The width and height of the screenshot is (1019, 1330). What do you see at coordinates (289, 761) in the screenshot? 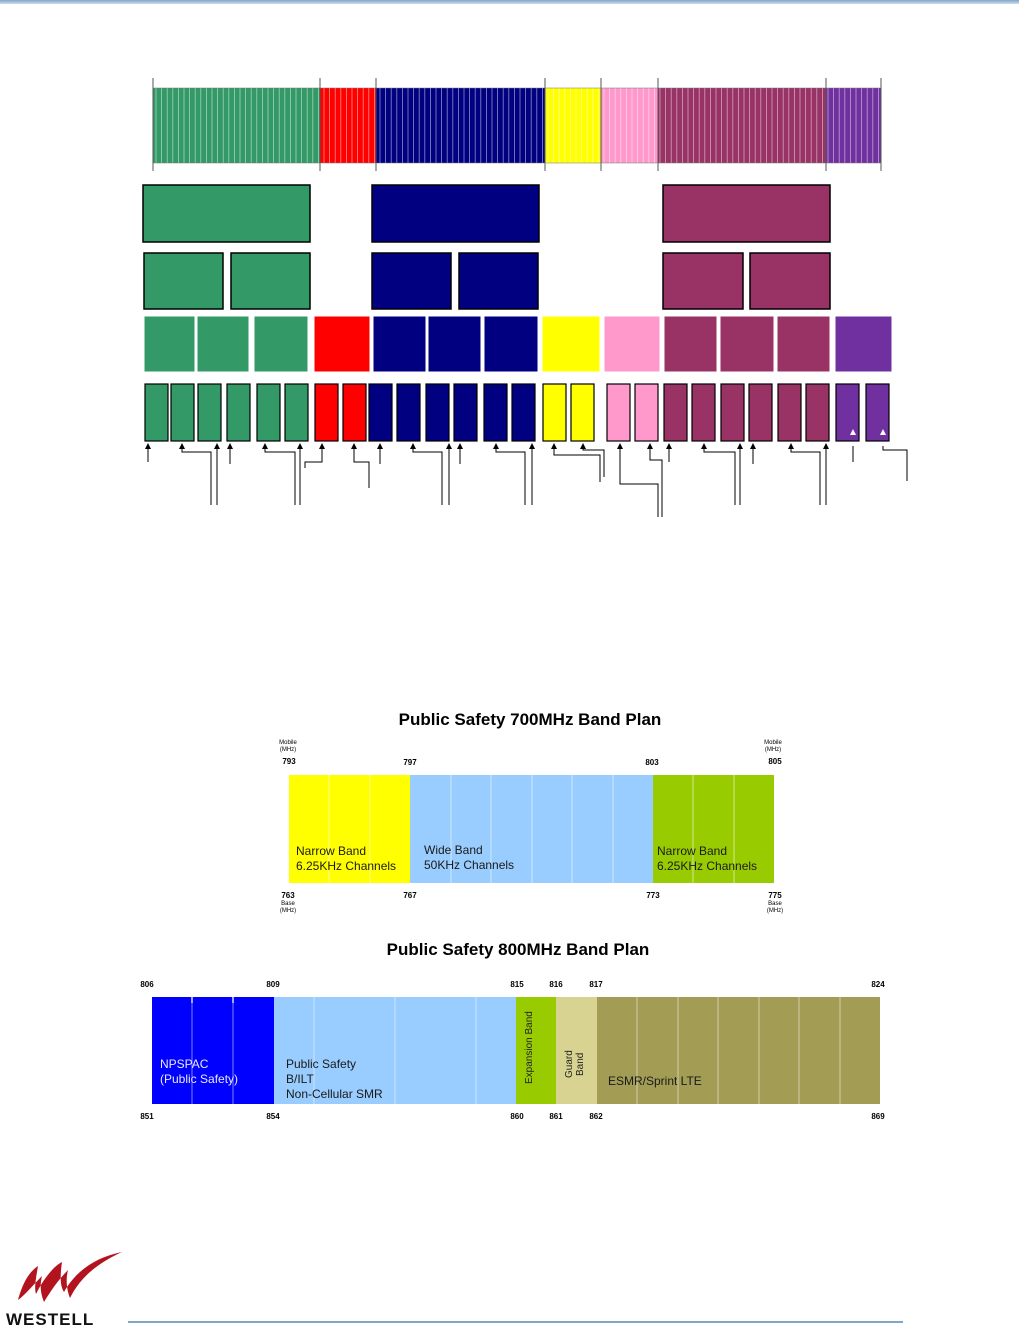
I see `band-700-top-tick: 793` at bounding box center [289, 761].